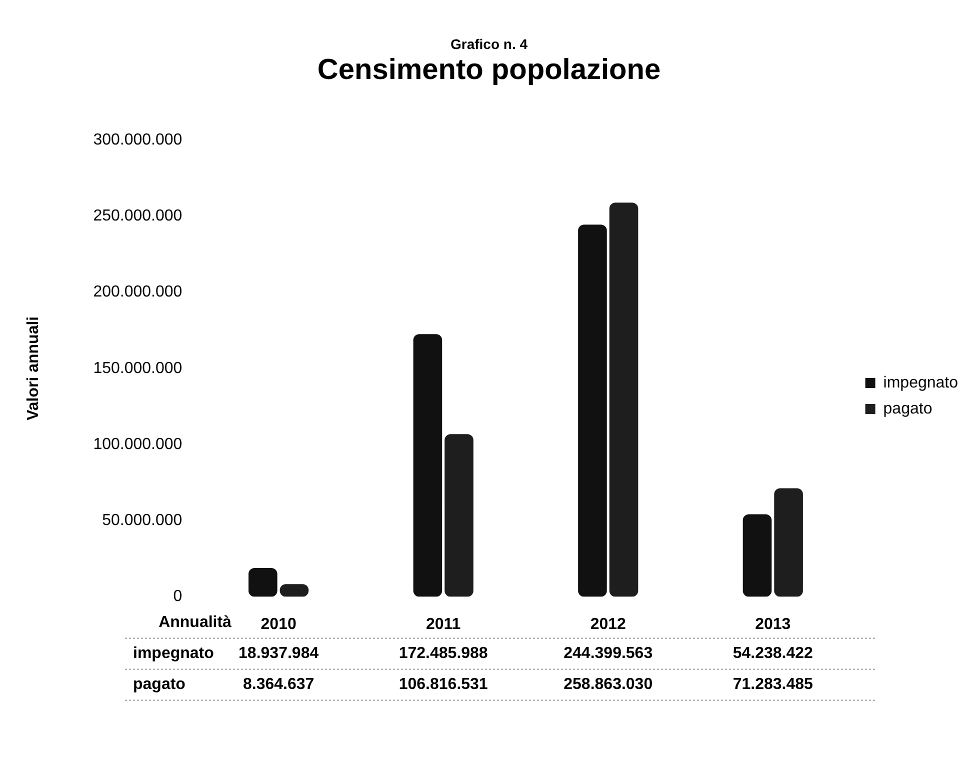  I want to click on y-tick-label: 200.000.000, so click(137, 292).